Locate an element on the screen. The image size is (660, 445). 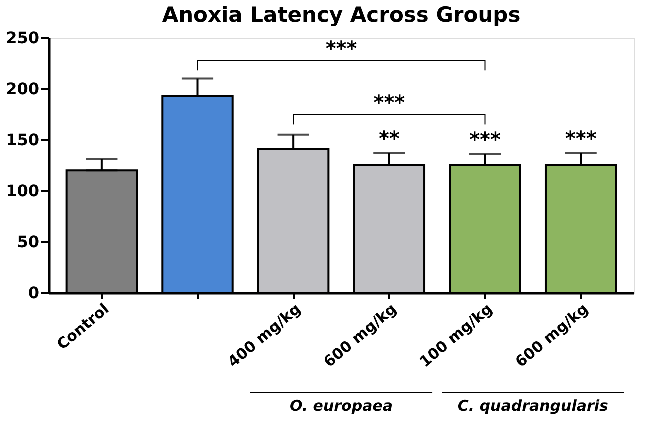
annotation: ** is located at coordinates (389, 138).